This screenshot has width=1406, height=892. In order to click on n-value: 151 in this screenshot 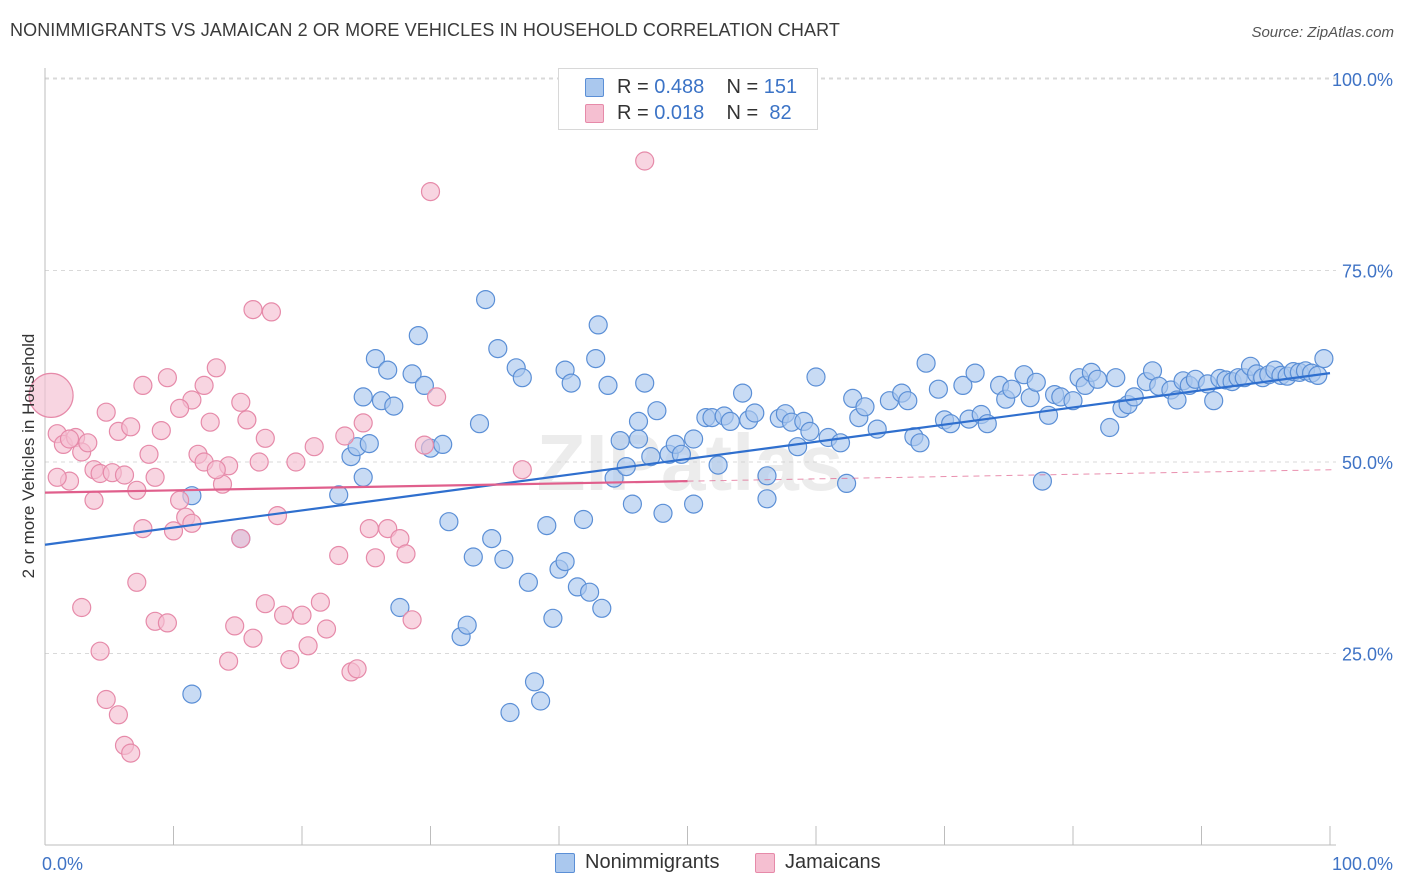, I will do `click(780, 87)`.